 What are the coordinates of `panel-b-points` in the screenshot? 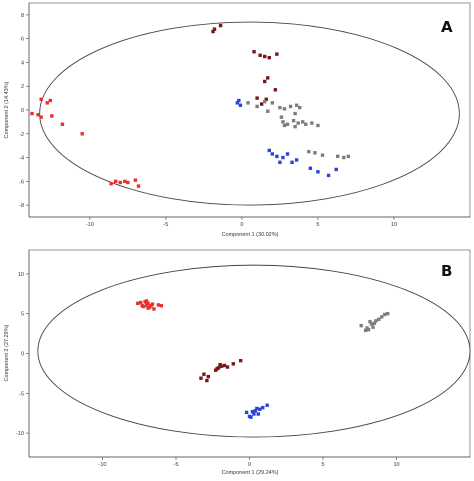 It's located at (263, 359).